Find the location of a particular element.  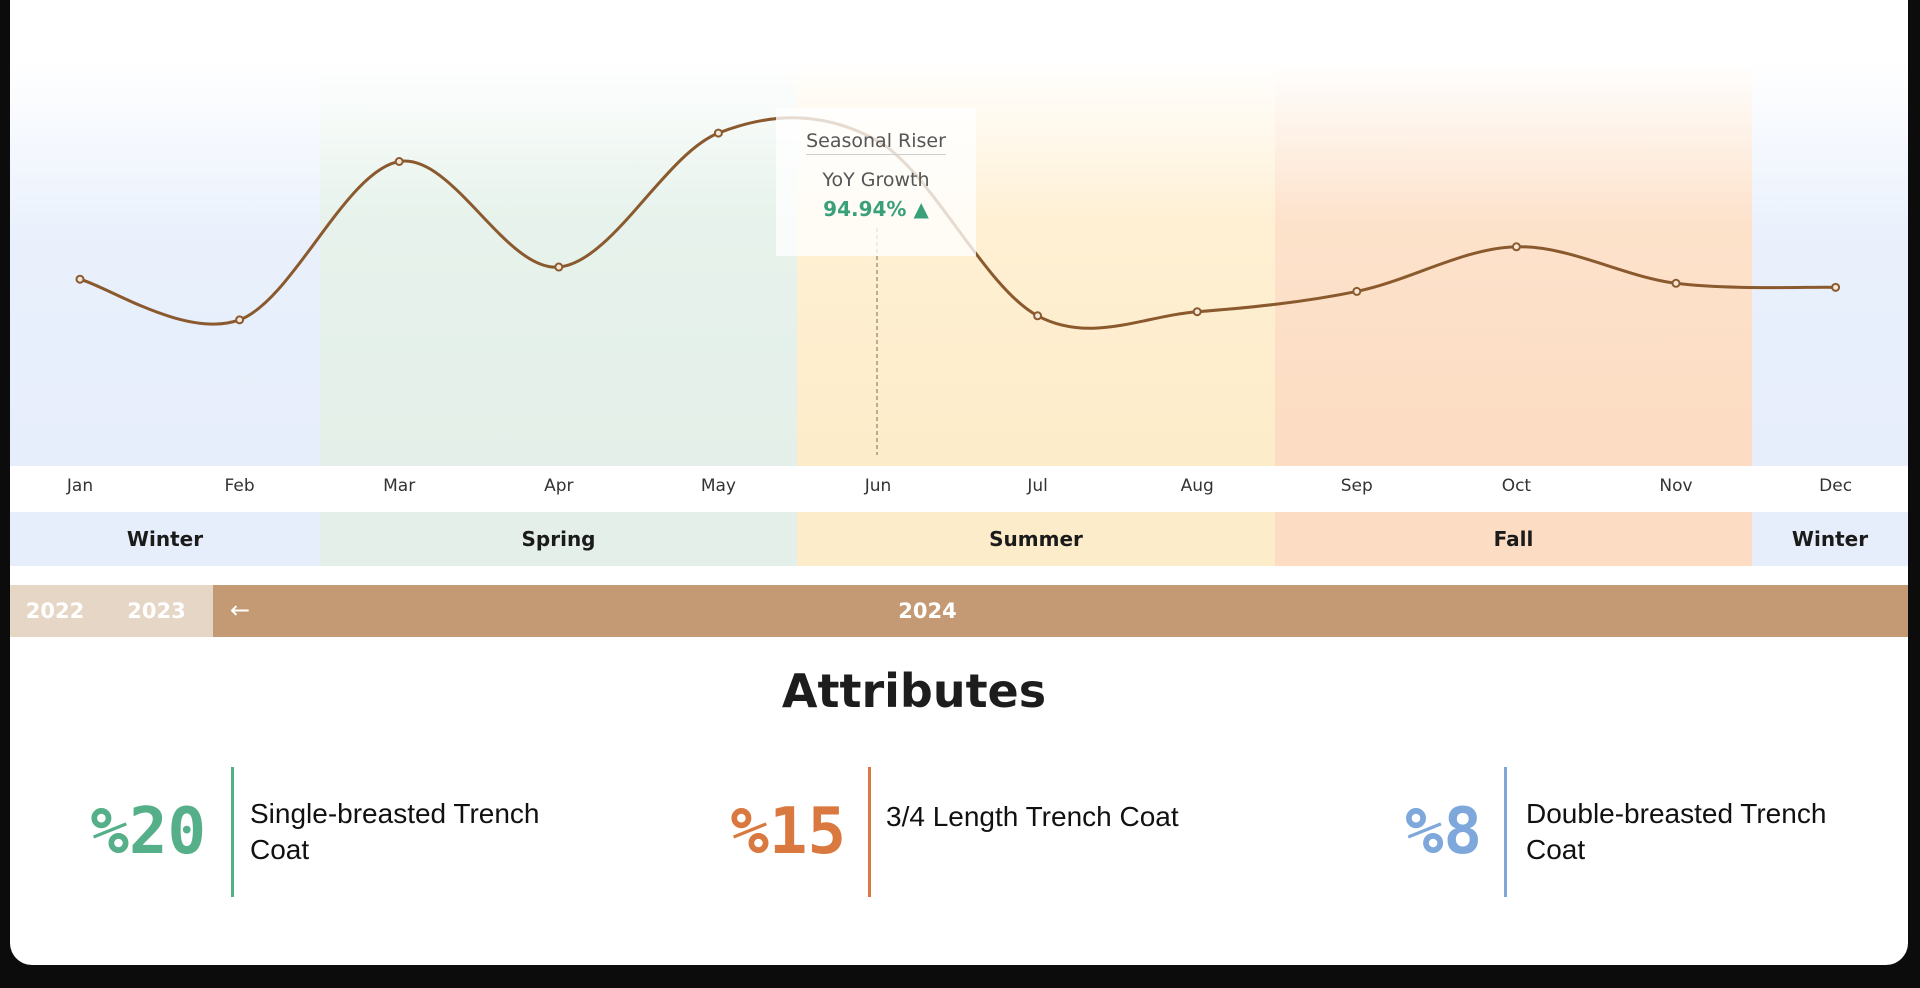

data-point-nov is located at coordinates (1676, 283).